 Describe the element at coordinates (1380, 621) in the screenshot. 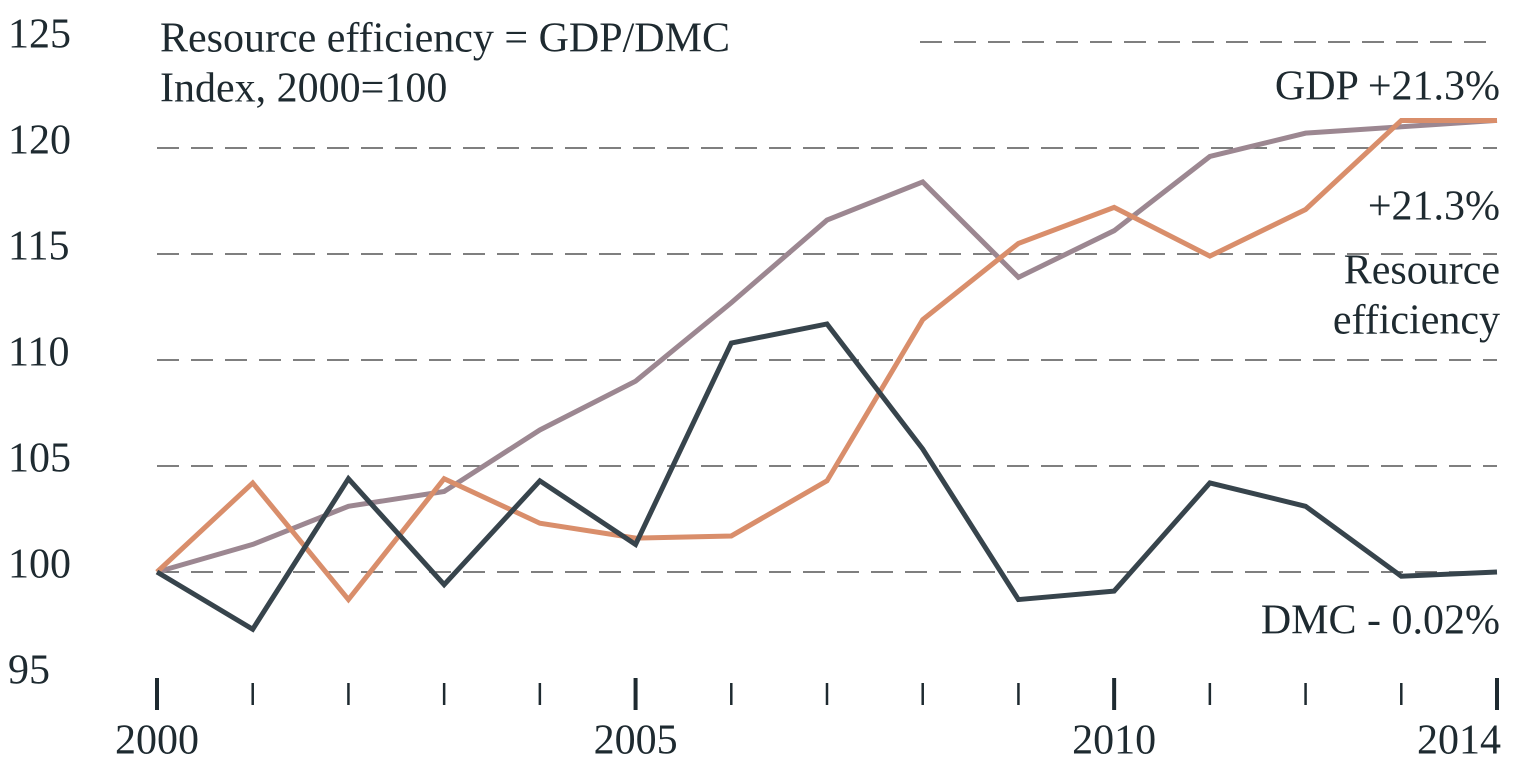

I see `annotation: DMC - 0.02%` at that location.